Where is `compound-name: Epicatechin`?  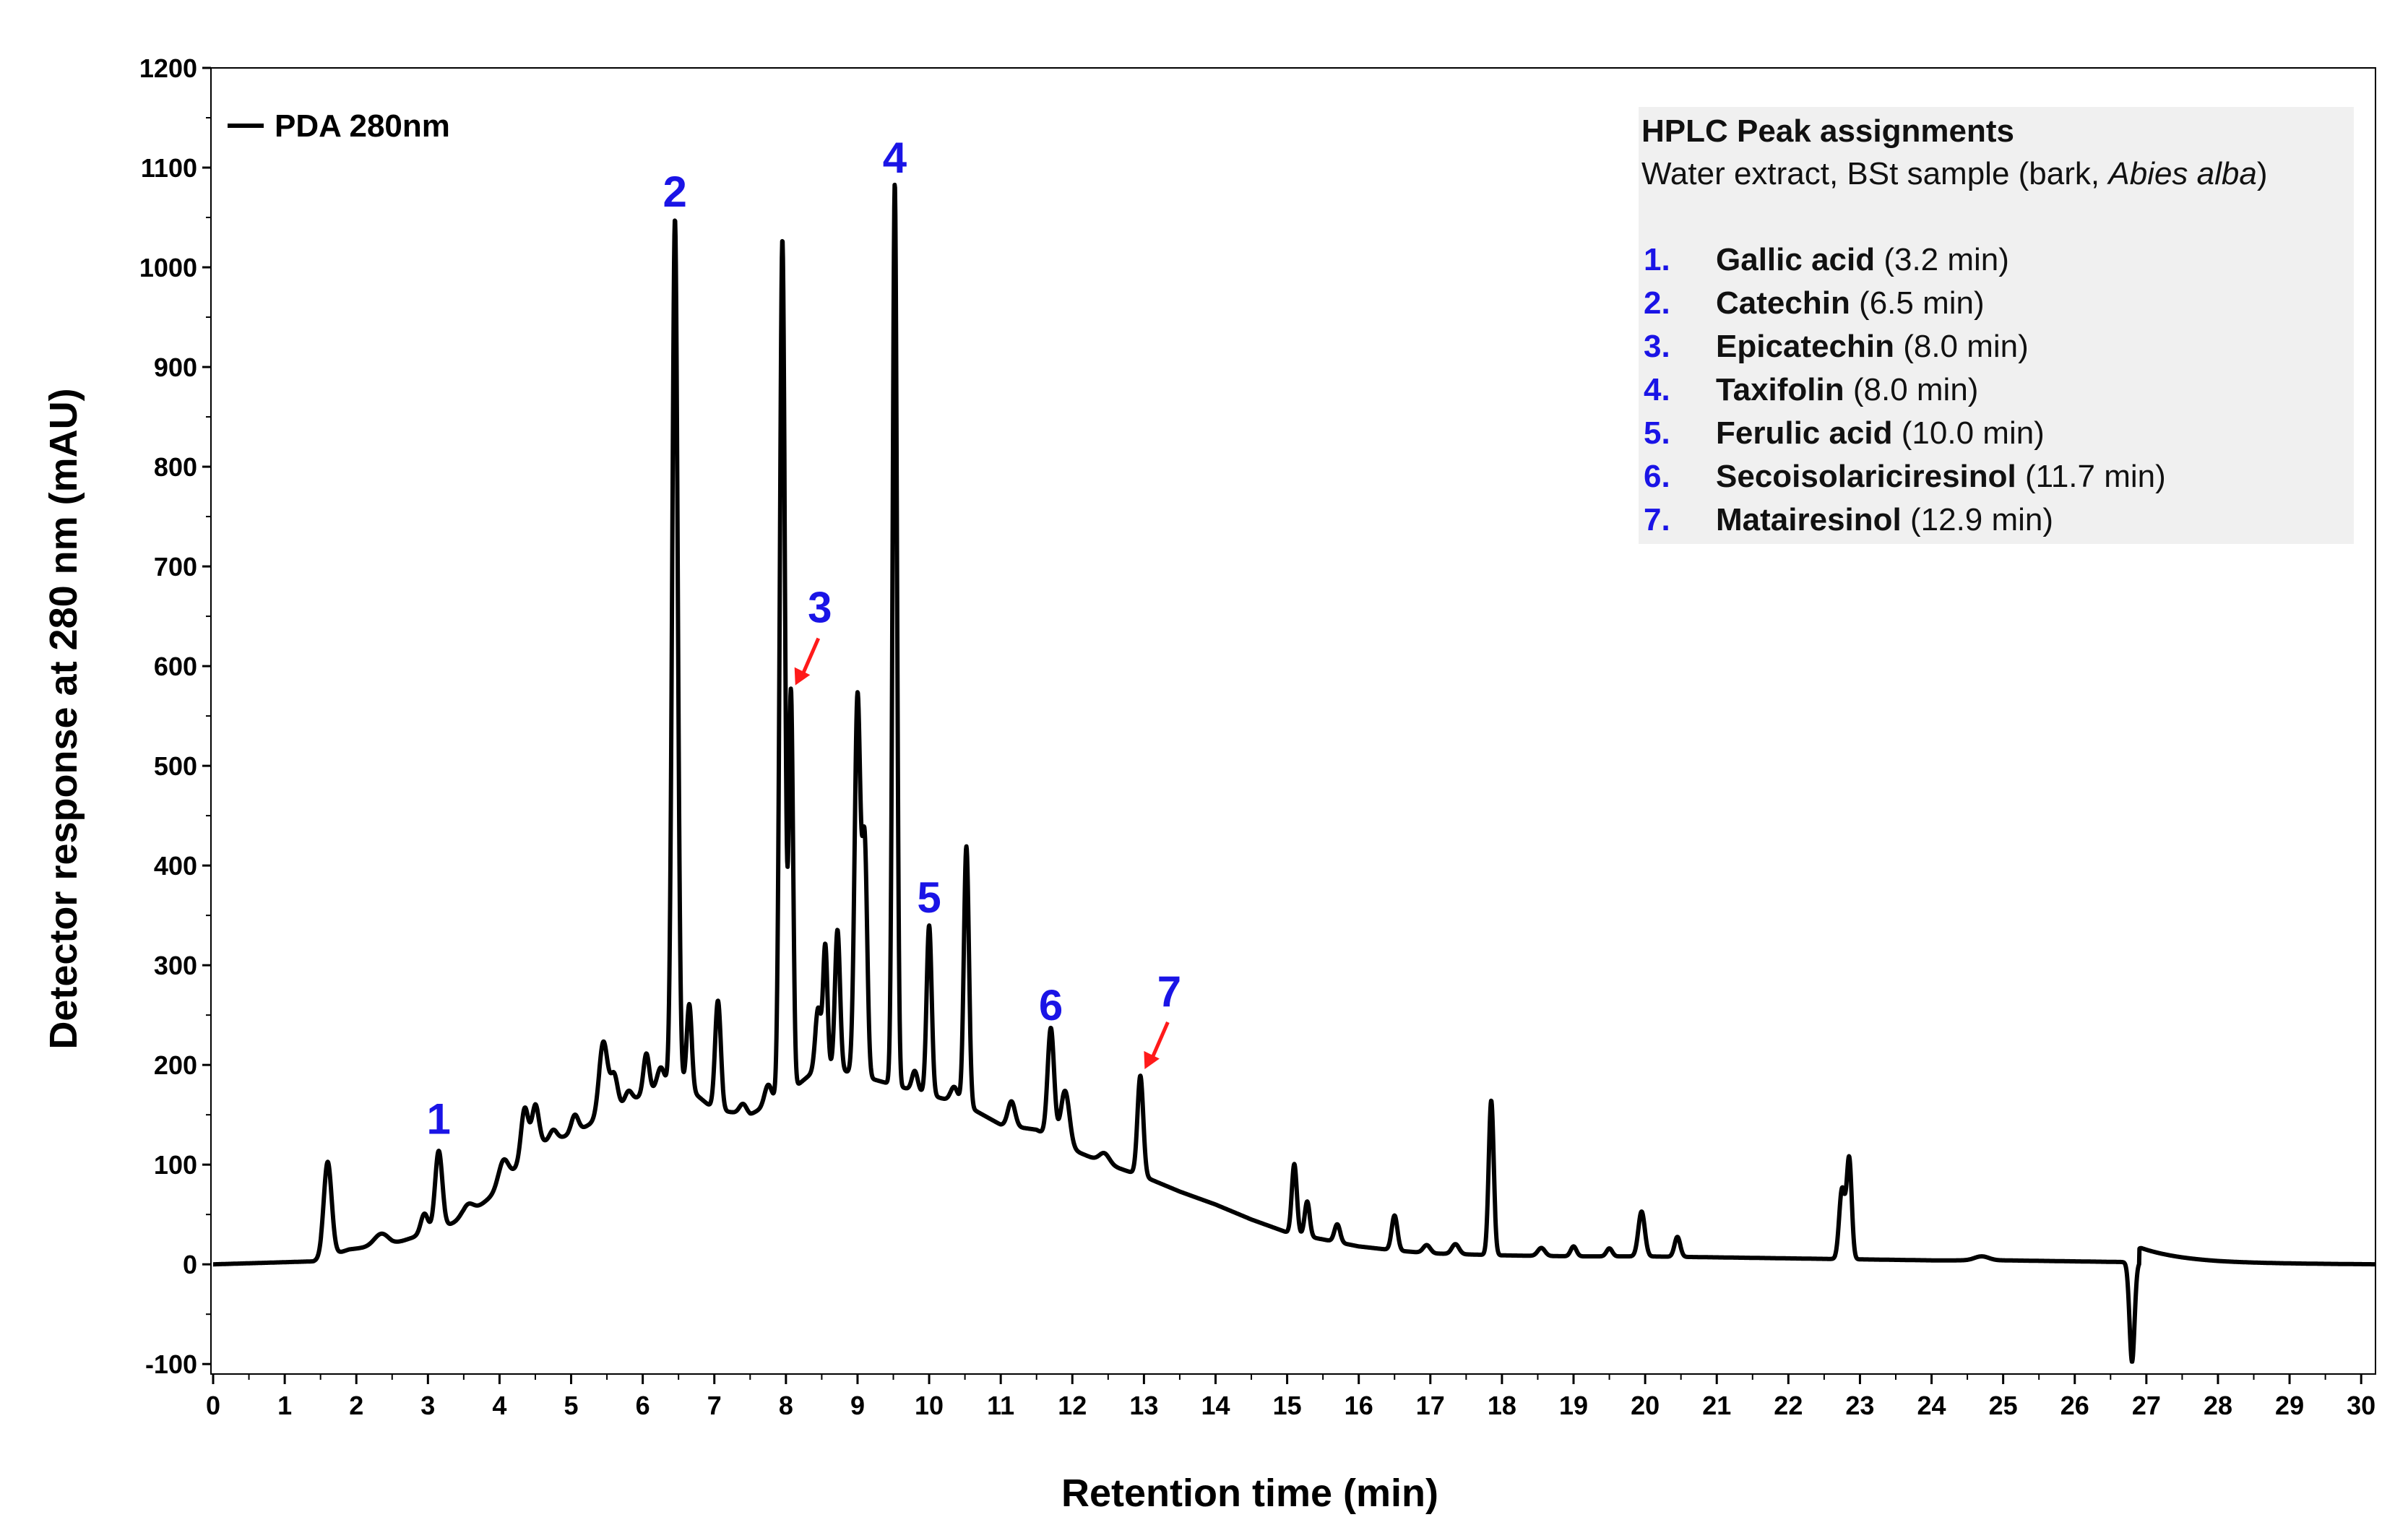
compound-name: Epicatechin is located at coordinates (1805, 347).